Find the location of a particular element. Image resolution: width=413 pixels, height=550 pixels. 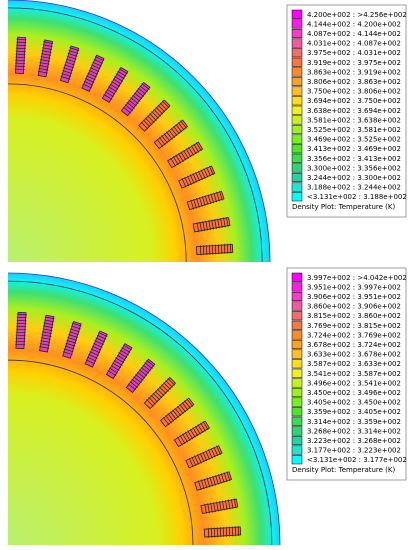

legend-label: 3.359e+002 : 3.405e+002 is located at coordinates (354, 412).